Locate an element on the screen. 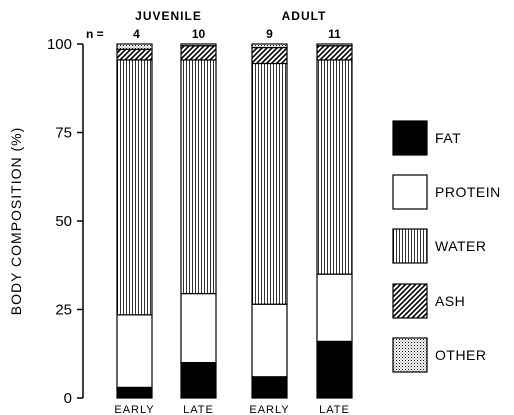 Image resolution: width=514 pixels, height=415 pixels. y-axis-label: BODY COMPOSITION (%) is located at coordinates (16, 221).